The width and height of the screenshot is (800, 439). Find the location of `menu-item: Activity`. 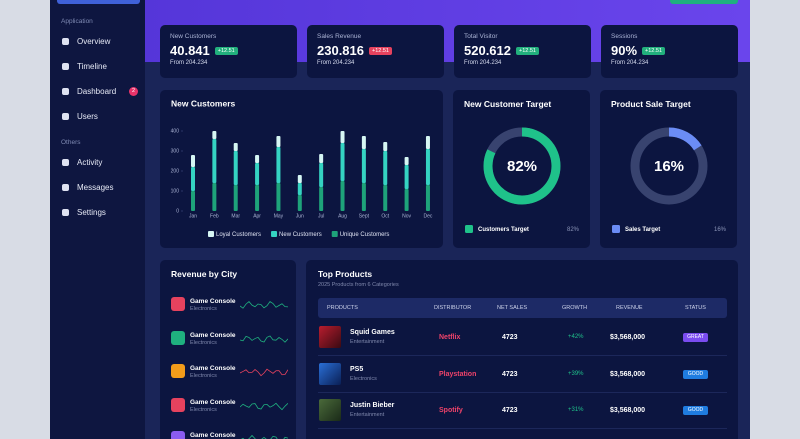

menu-item: Activity is located at coordinates (102, 162).